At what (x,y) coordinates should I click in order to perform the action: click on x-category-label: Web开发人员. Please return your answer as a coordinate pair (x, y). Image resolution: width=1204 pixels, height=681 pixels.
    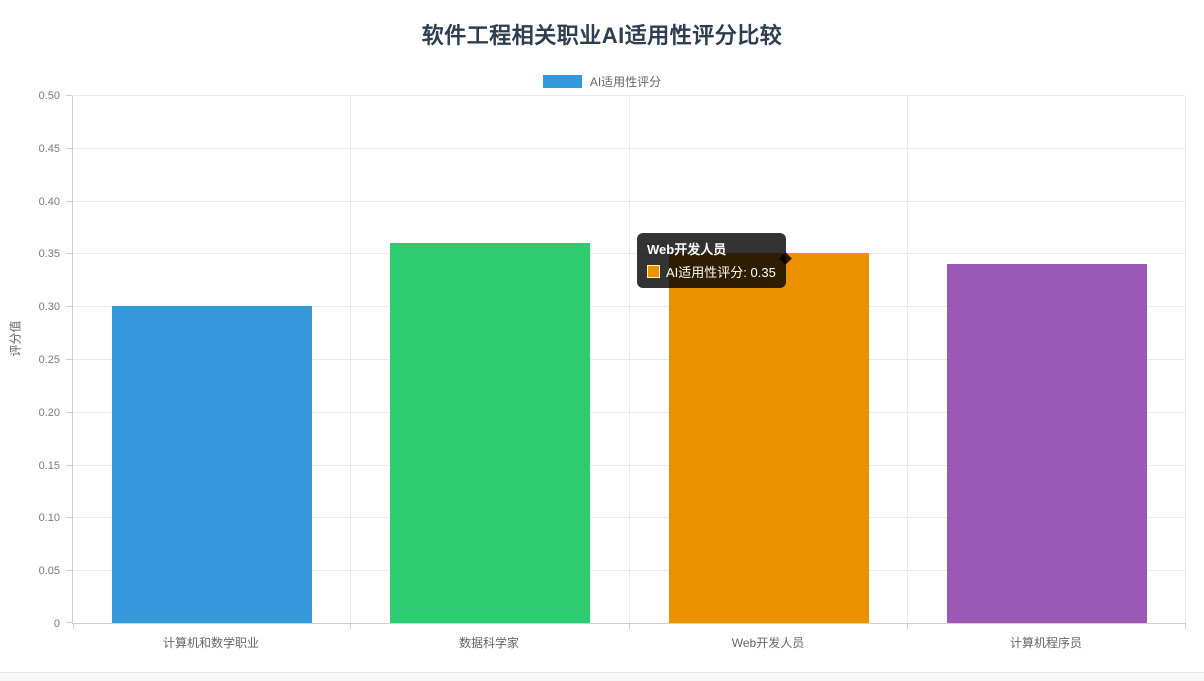
    Looking at the image, I should click on (768, 643).